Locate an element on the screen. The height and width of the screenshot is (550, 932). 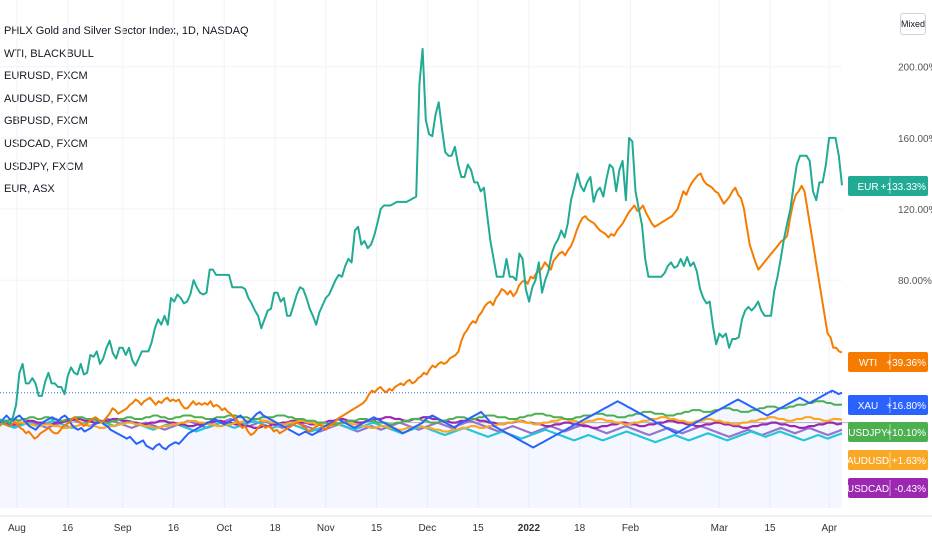
badge-usdjpy: USDJPY+10.10% is located at coordinates (888, 432).